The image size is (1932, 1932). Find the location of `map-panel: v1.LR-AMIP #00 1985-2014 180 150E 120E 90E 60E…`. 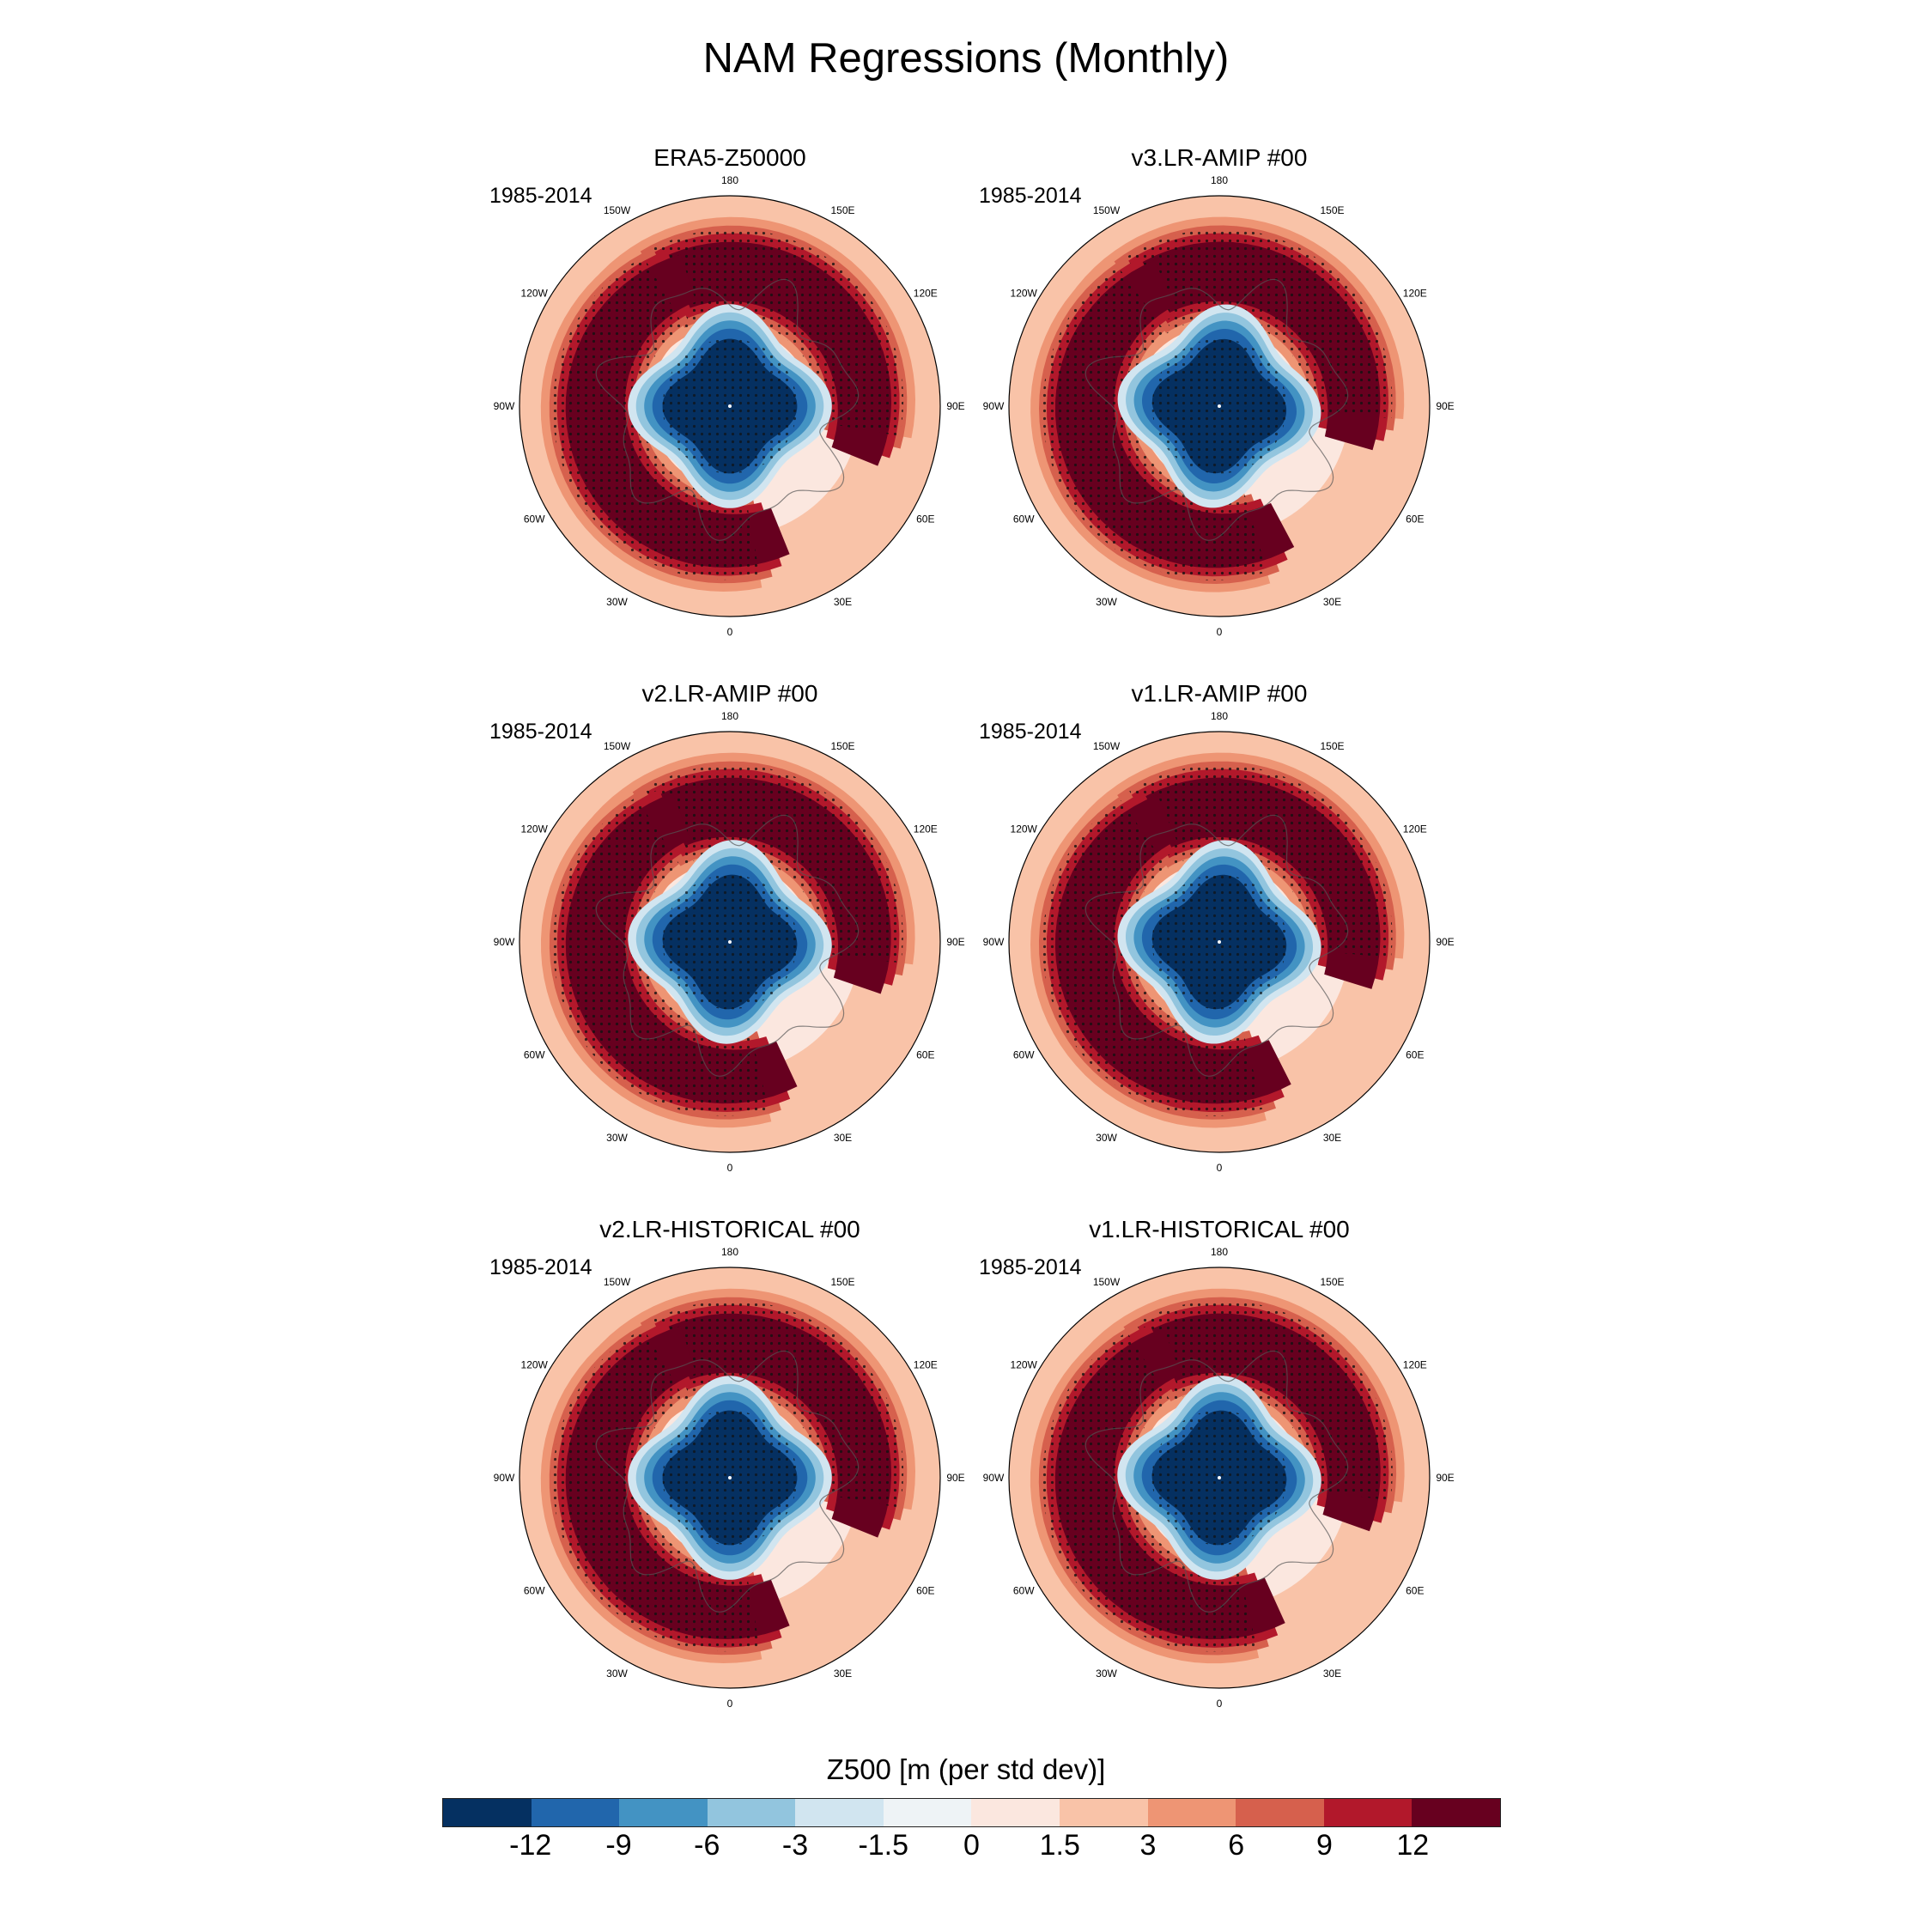

map-panel: v1.LR-AMIP #00 1985-2014 180 150E 120E 90E 60E… is located at coordinates (1219, 927).